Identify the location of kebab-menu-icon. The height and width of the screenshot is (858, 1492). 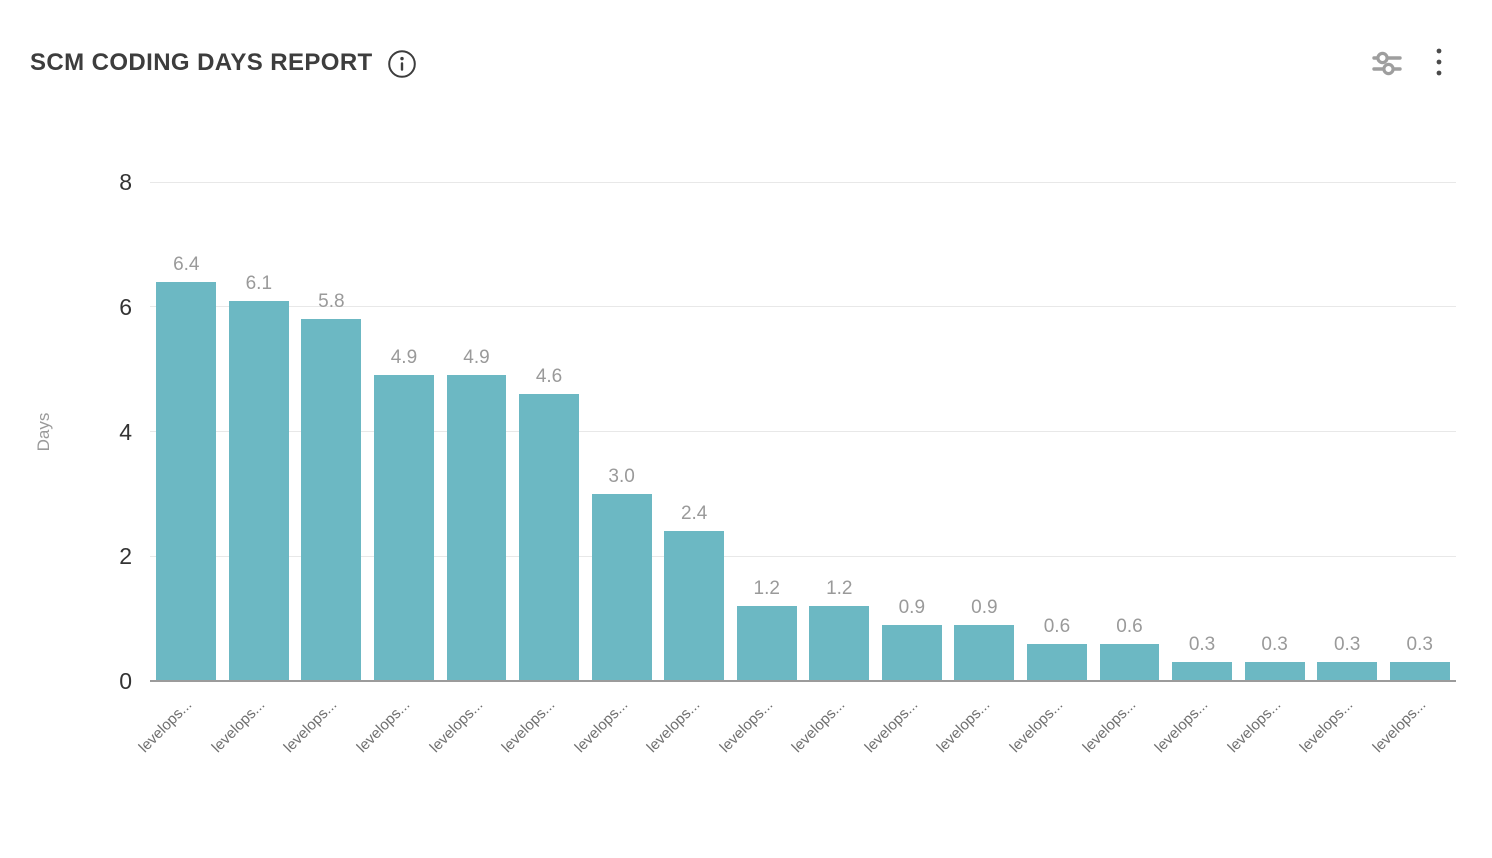
(1439, 63).